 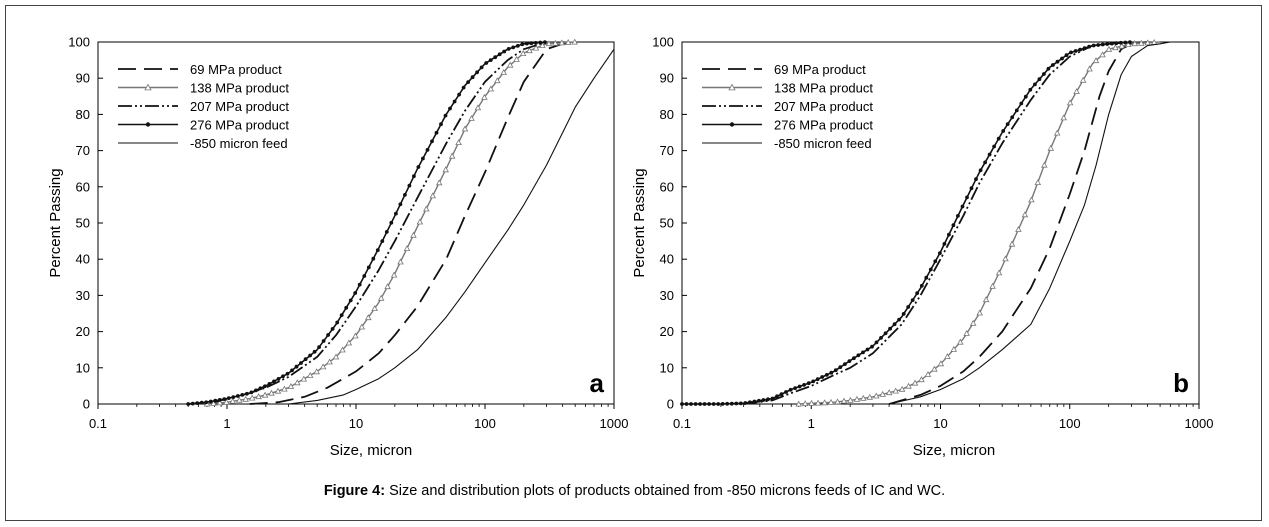 I want to click on x-tick-label: 0.1, so click(x=98, y=423).